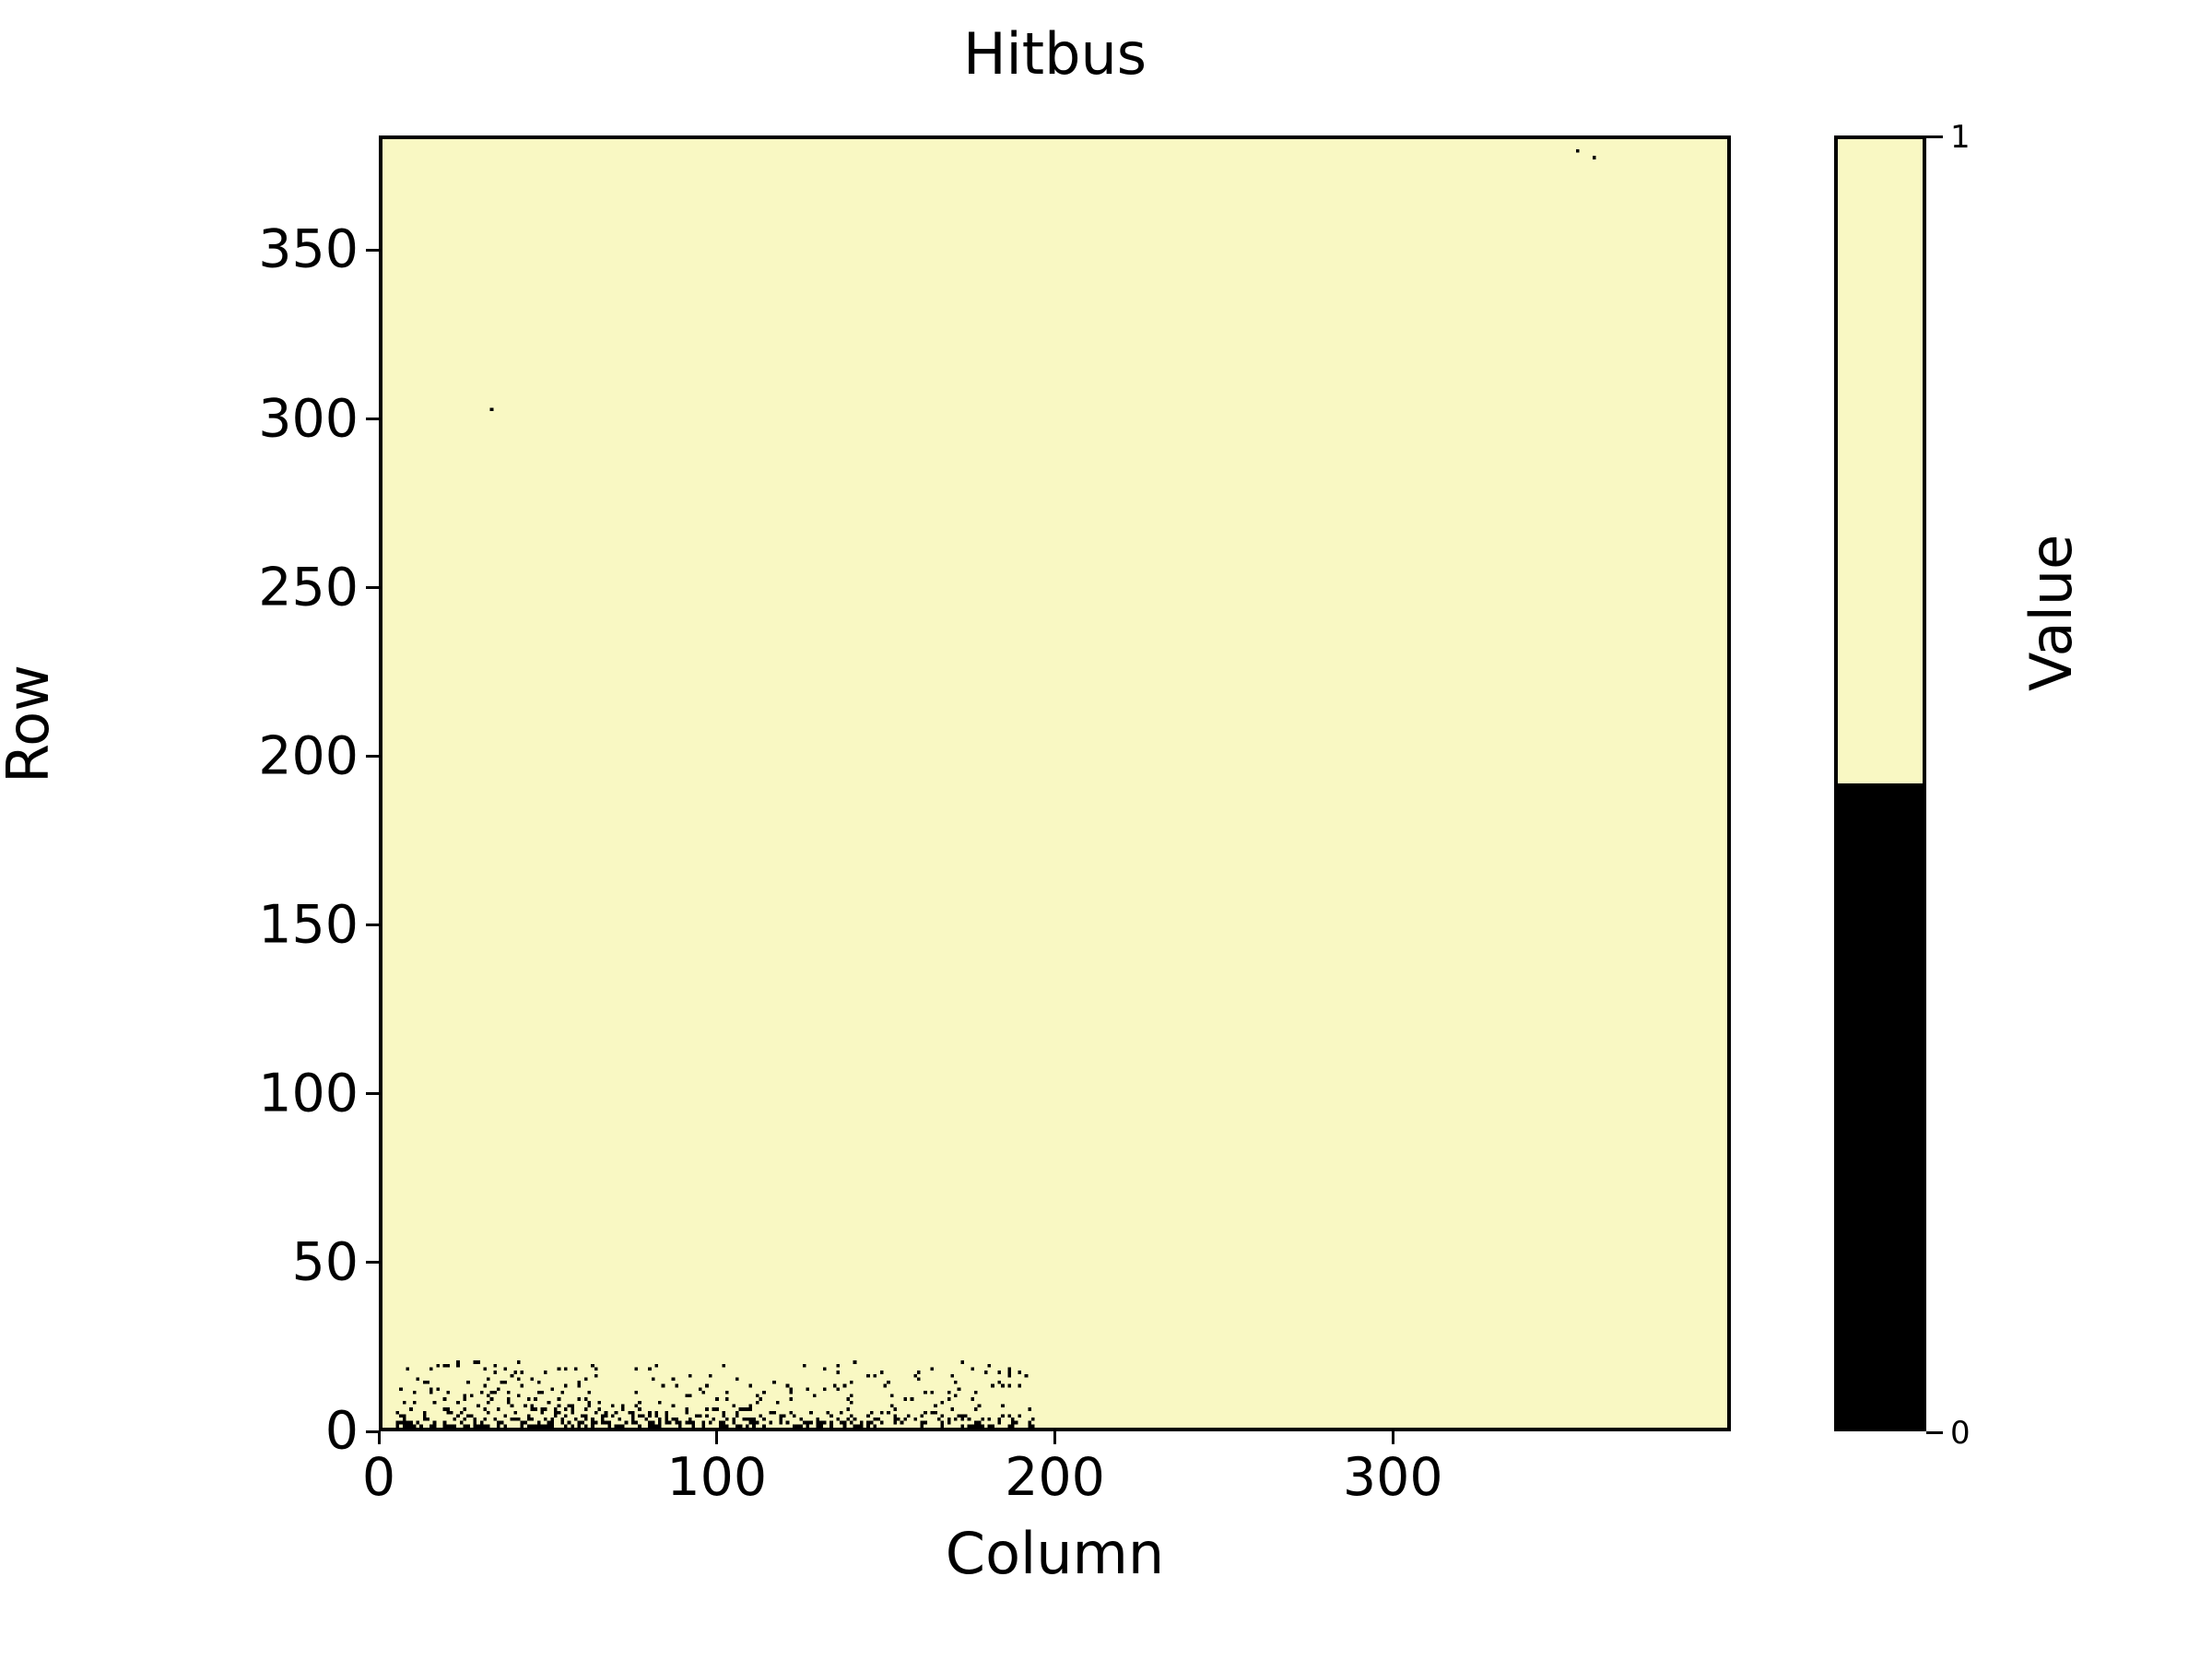 Image resolution: width=2212 pixels, height=1659 pixels. Describe the element at coordinates (1055, 1477) in the screenshot. I see `x-tick-label: 200` at that location.